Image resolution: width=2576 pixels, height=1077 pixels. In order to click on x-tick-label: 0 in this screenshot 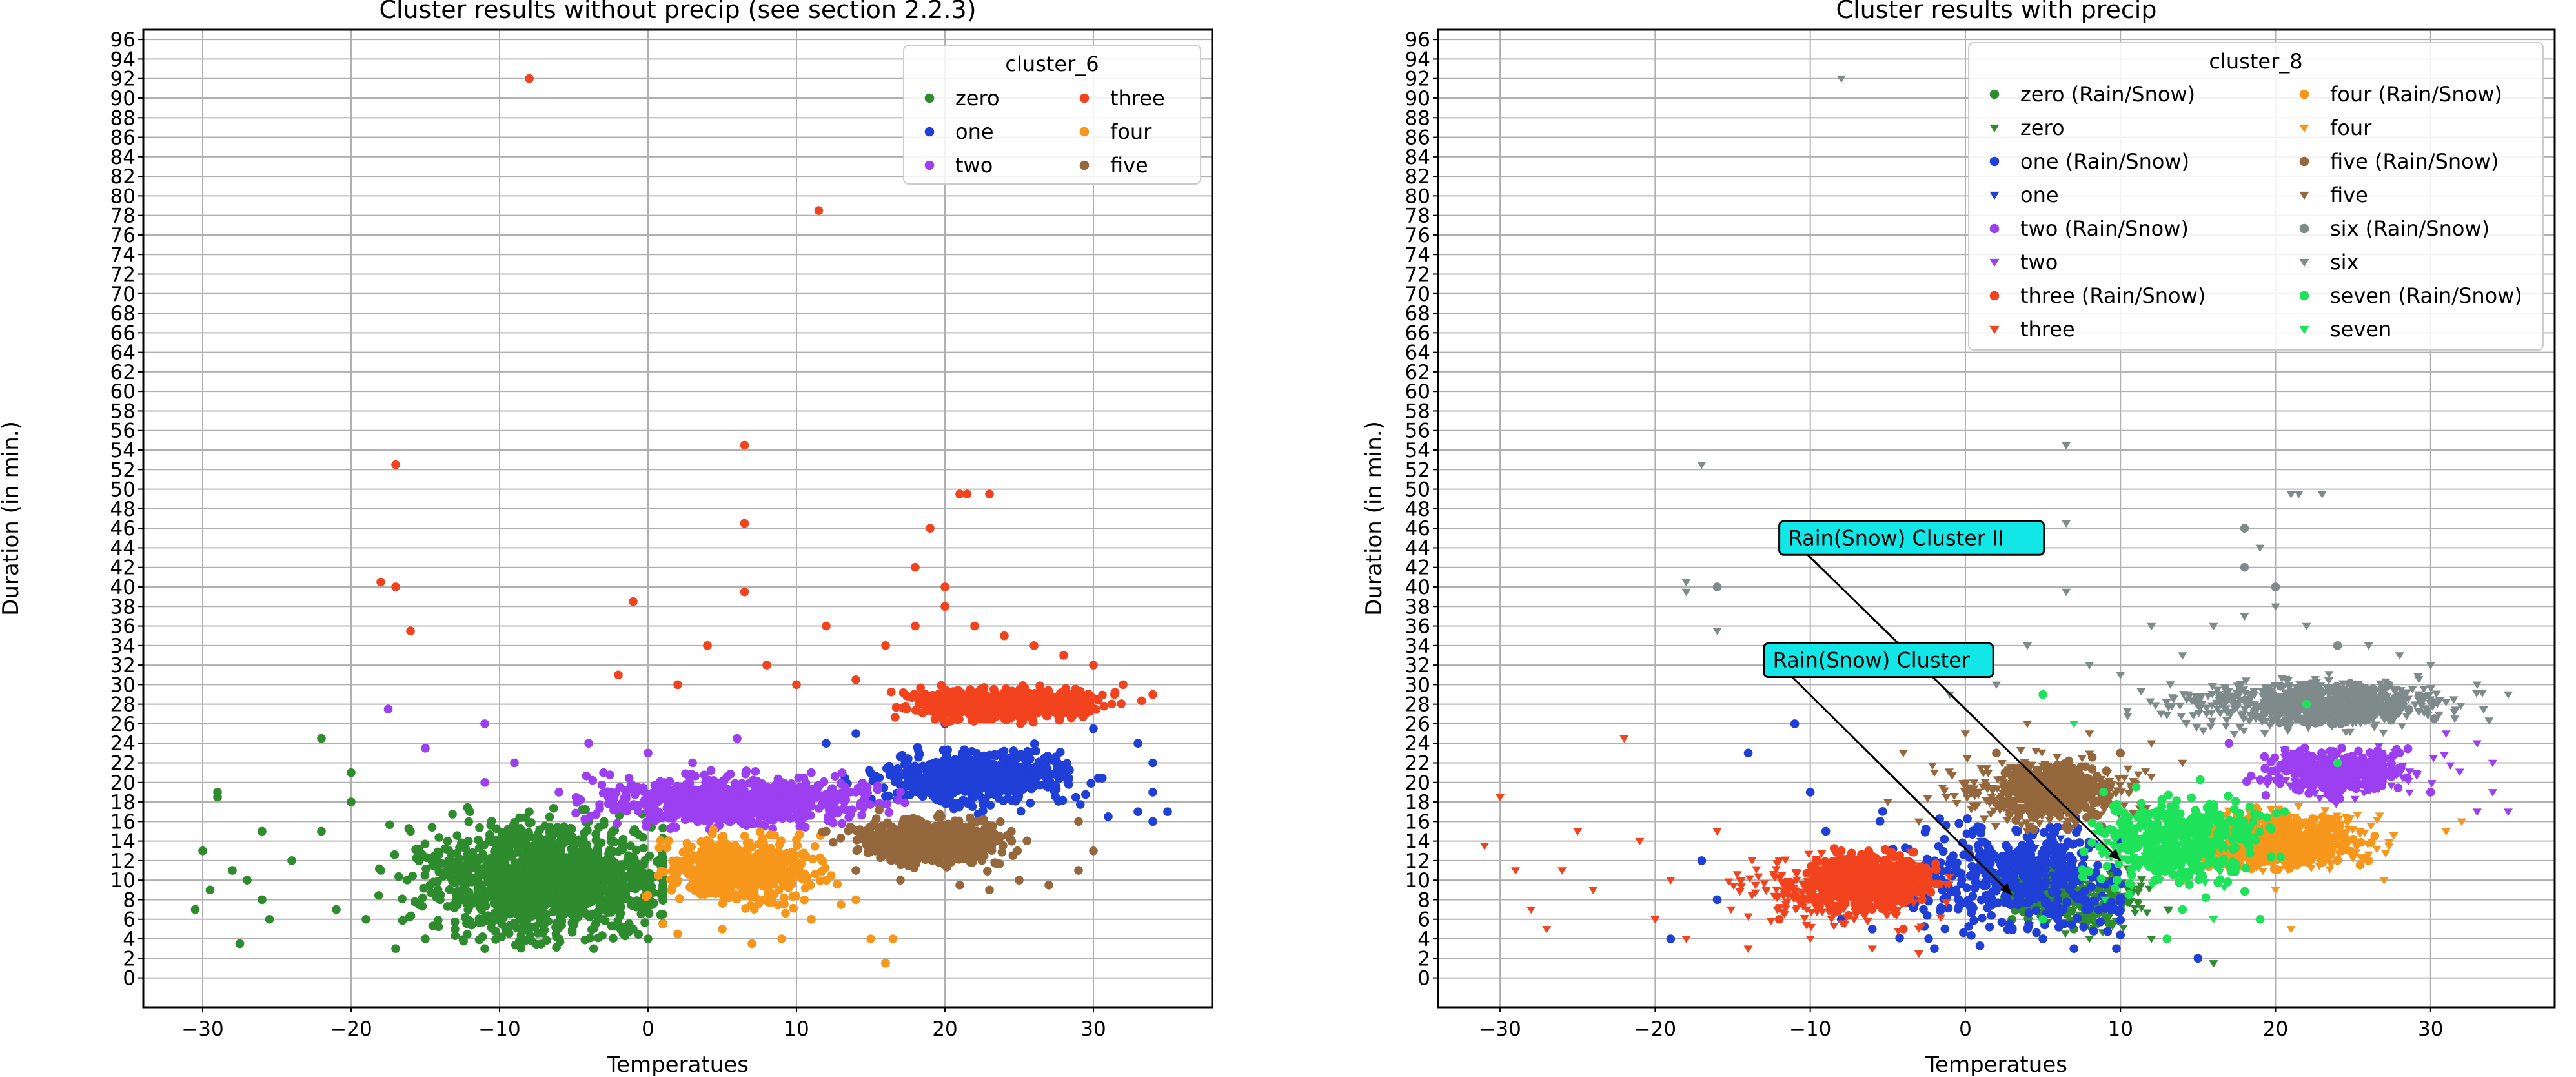, I will do `click(648, 1029)`.